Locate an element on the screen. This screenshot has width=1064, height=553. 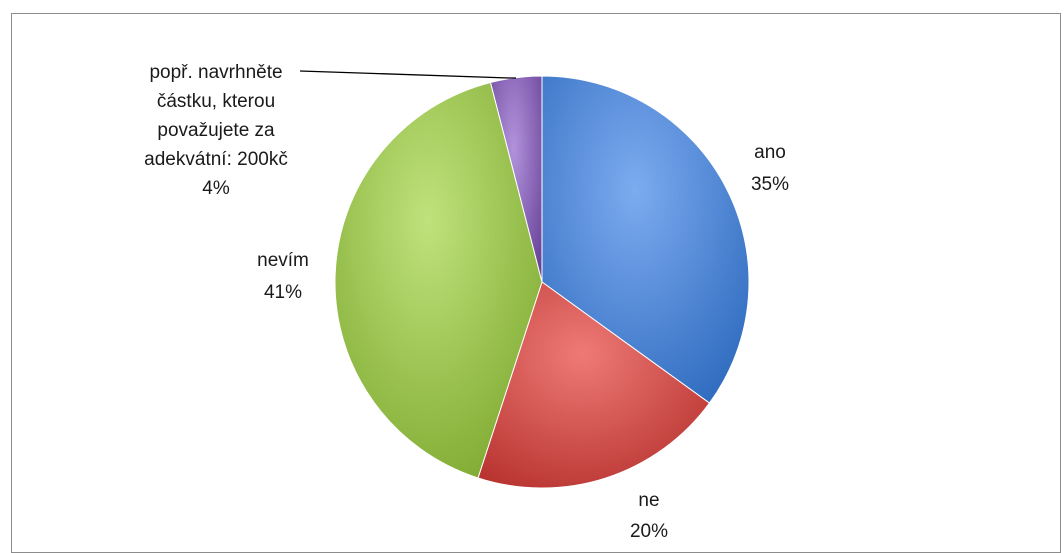
label-navrh-line-2: částku, kterou is located at coordinates (216, 101).